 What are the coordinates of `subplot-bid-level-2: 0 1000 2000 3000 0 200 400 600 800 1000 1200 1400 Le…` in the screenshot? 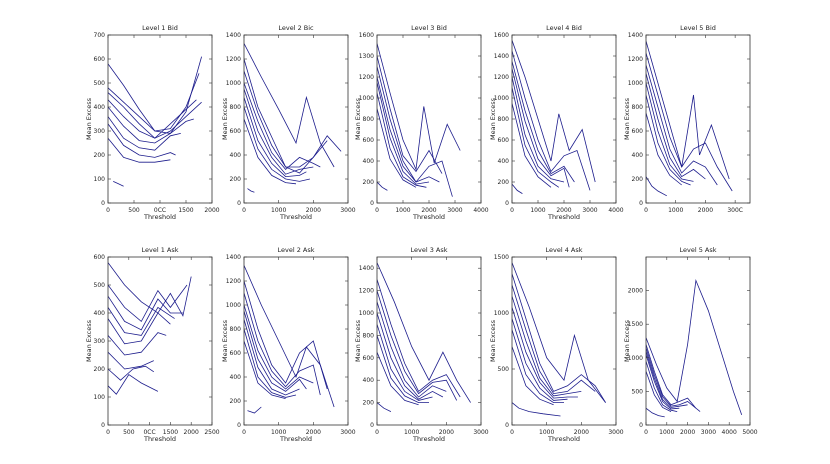 It's located at (288, 122).